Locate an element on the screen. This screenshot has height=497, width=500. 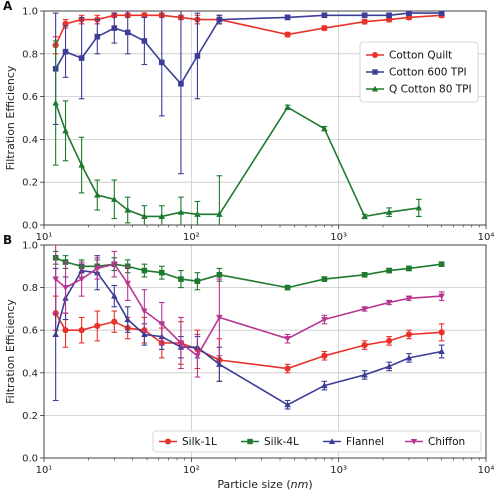
series-silk-1l is located at coordinates (248, 338).